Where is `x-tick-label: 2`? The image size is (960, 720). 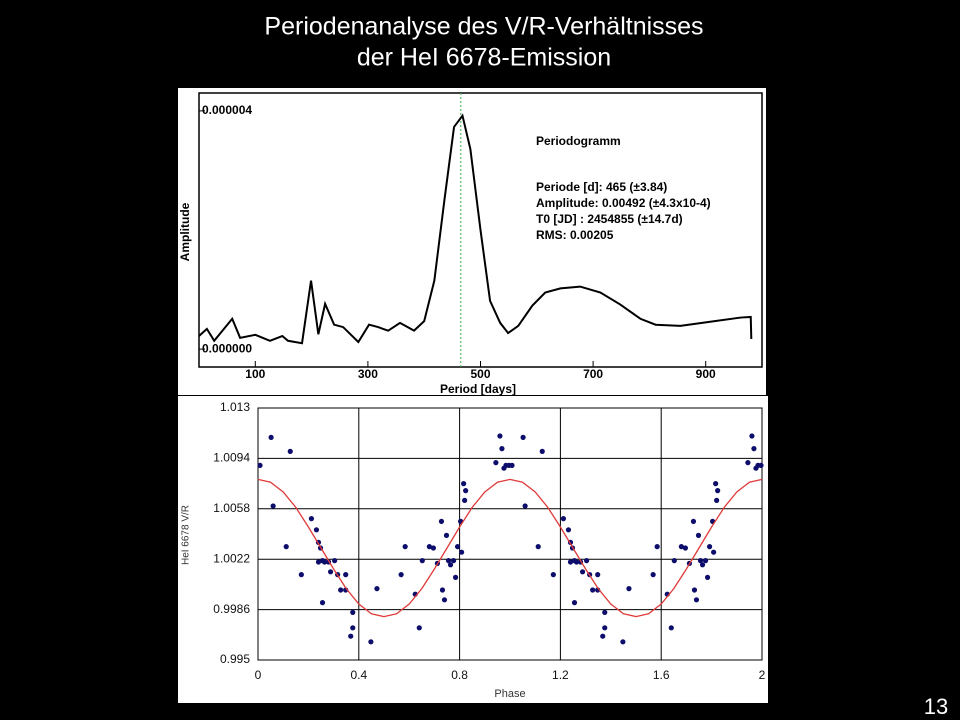 x-tick-label: 2 is located at coordinates (762, 675).